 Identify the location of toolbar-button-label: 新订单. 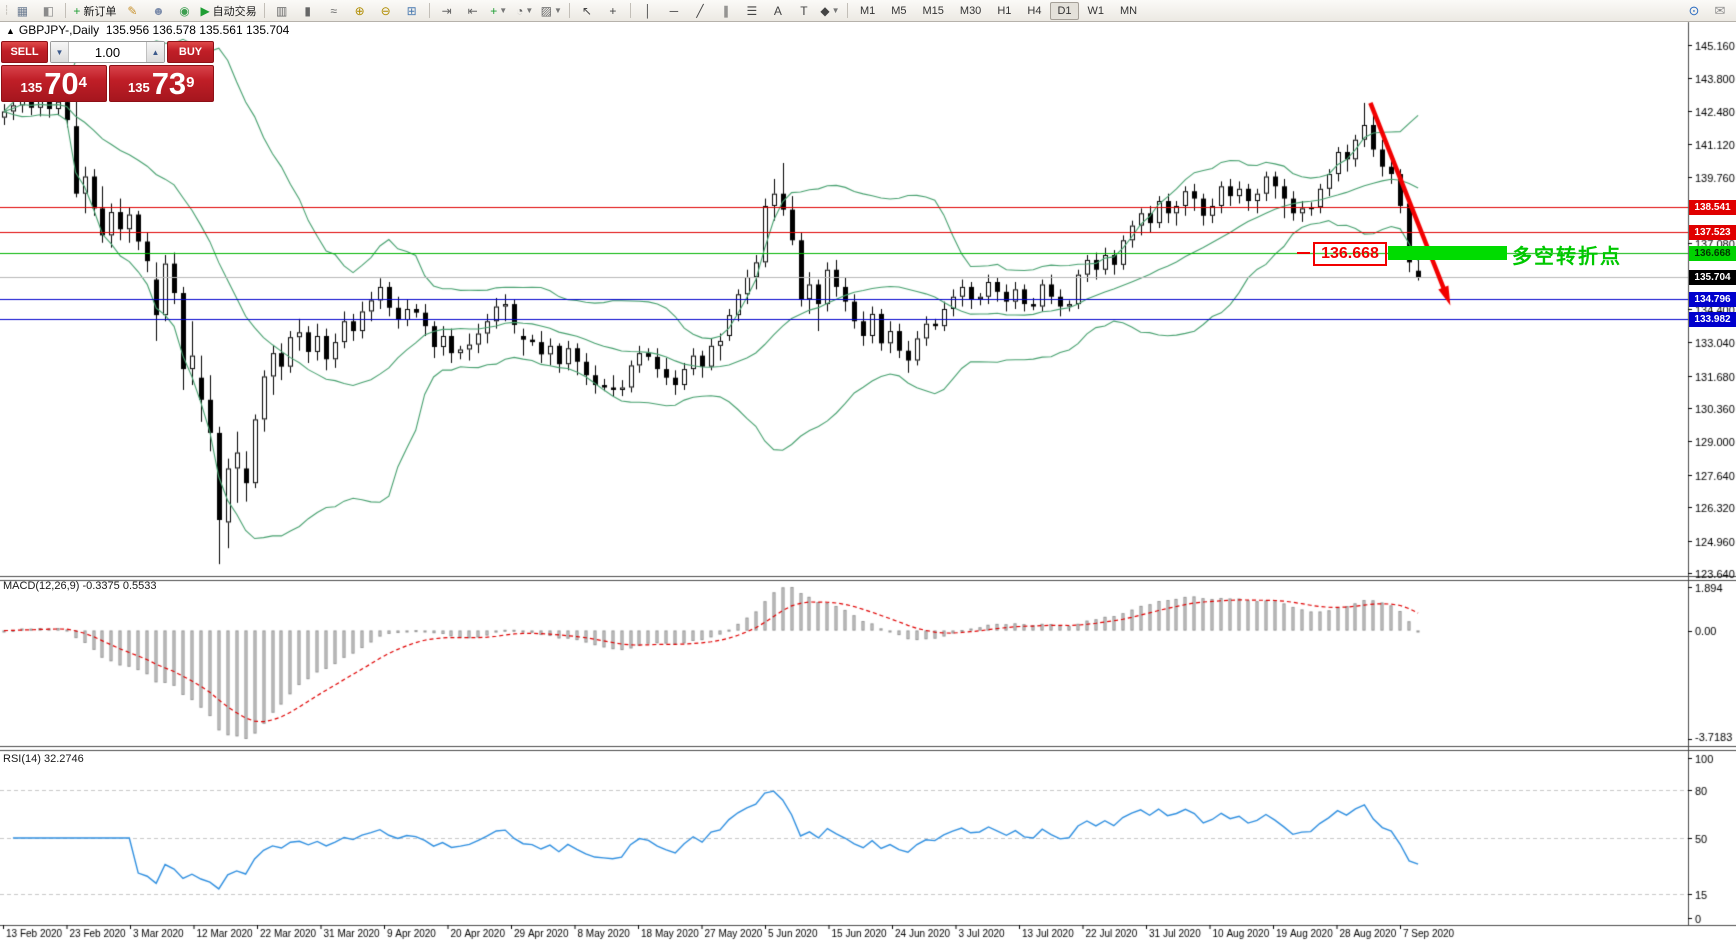
(100, 11).